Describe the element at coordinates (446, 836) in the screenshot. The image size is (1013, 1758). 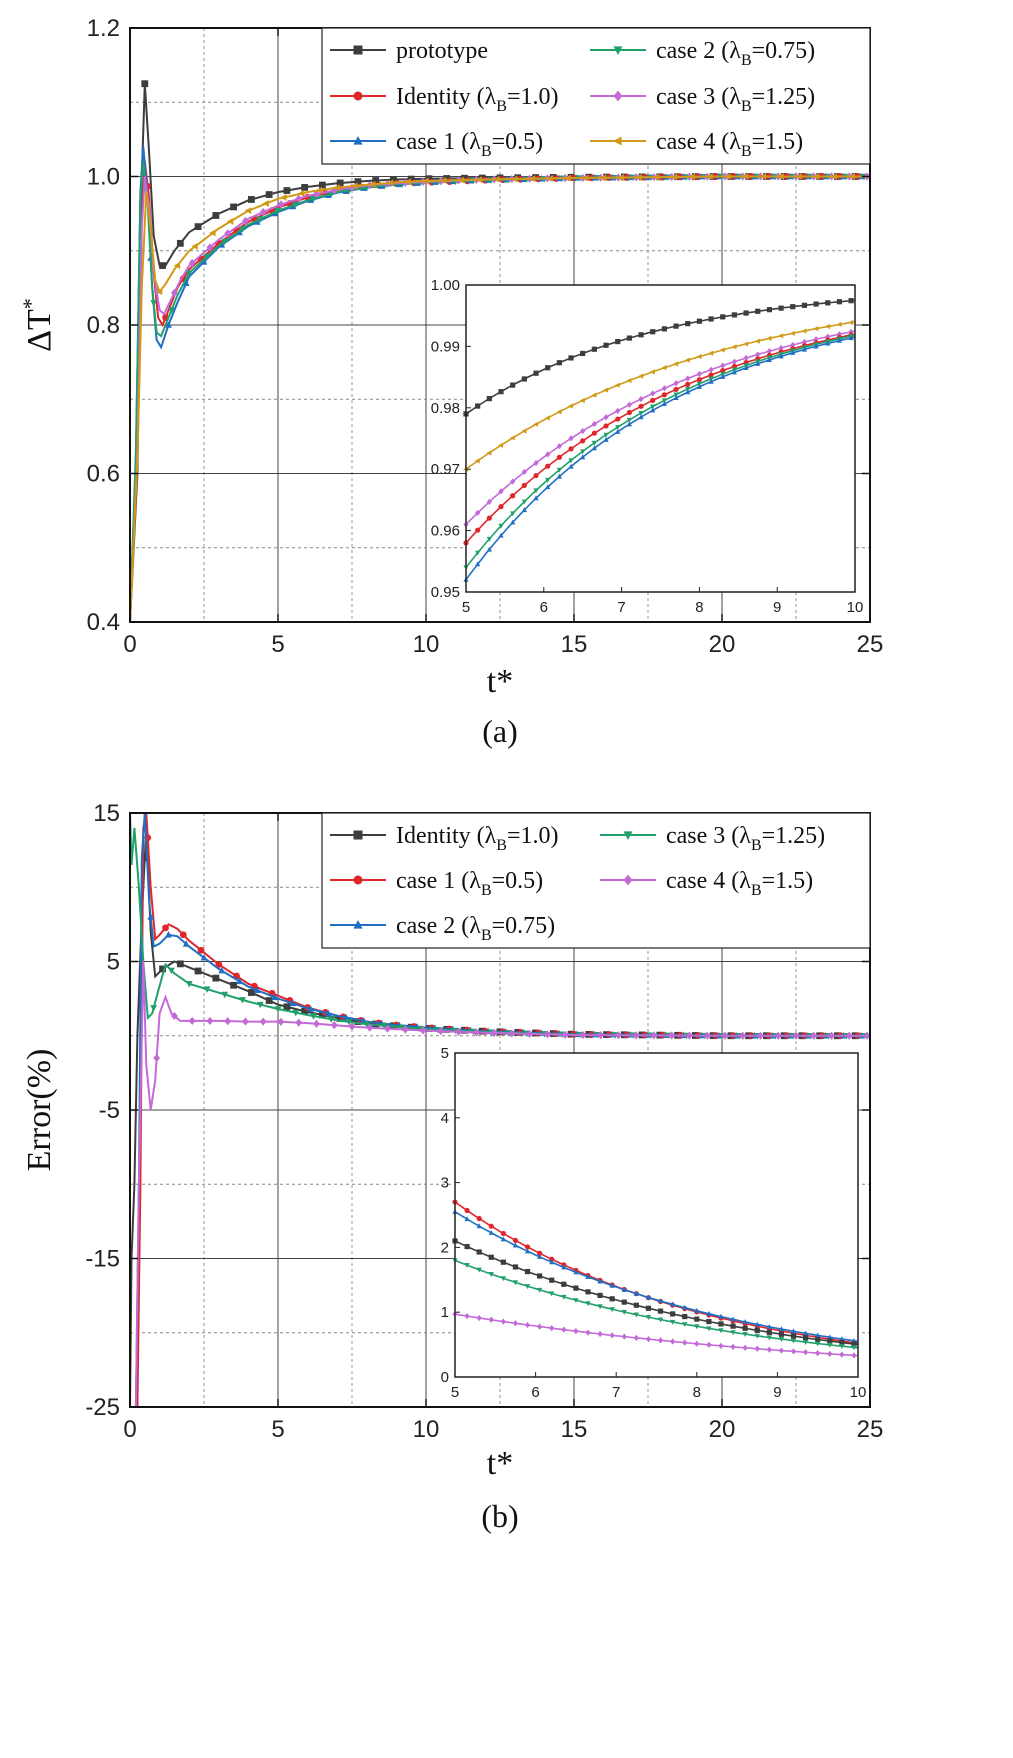
I see `legend-name: Identity (λ` at that location.